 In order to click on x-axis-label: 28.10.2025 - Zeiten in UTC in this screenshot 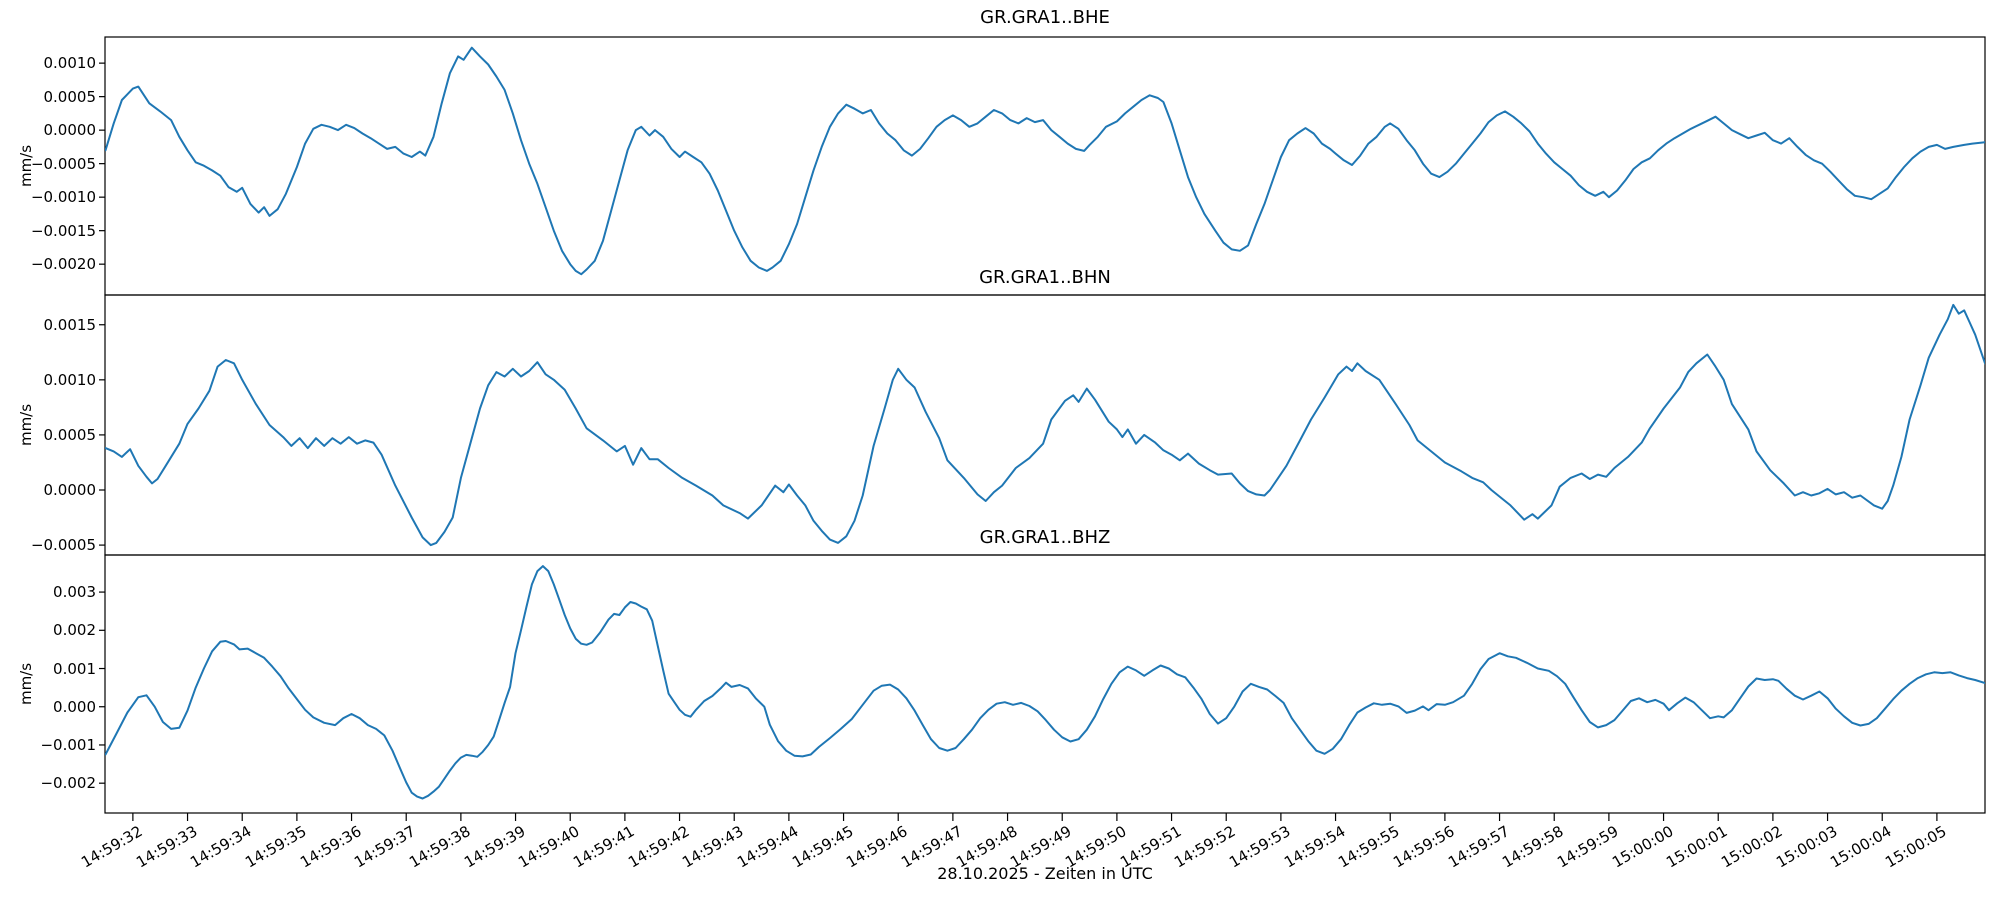, I will do `click(1045, 873)`.